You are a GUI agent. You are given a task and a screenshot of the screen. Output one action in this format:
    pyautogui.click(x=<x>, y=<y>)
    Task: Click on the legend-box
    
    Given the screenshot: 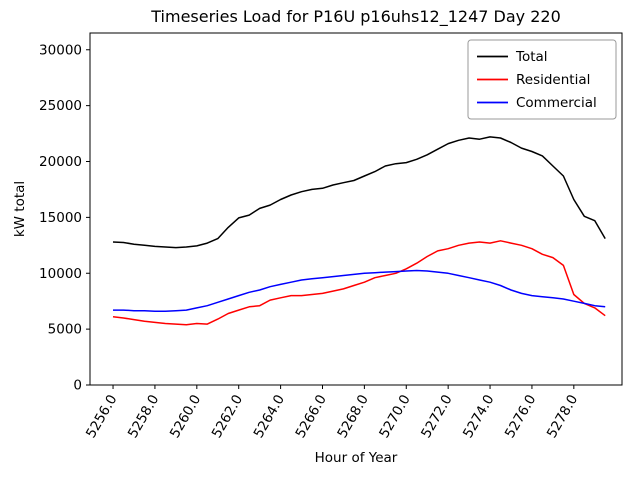 What is the action you would take?
    pyautogui.click(x=542, y=79)
    